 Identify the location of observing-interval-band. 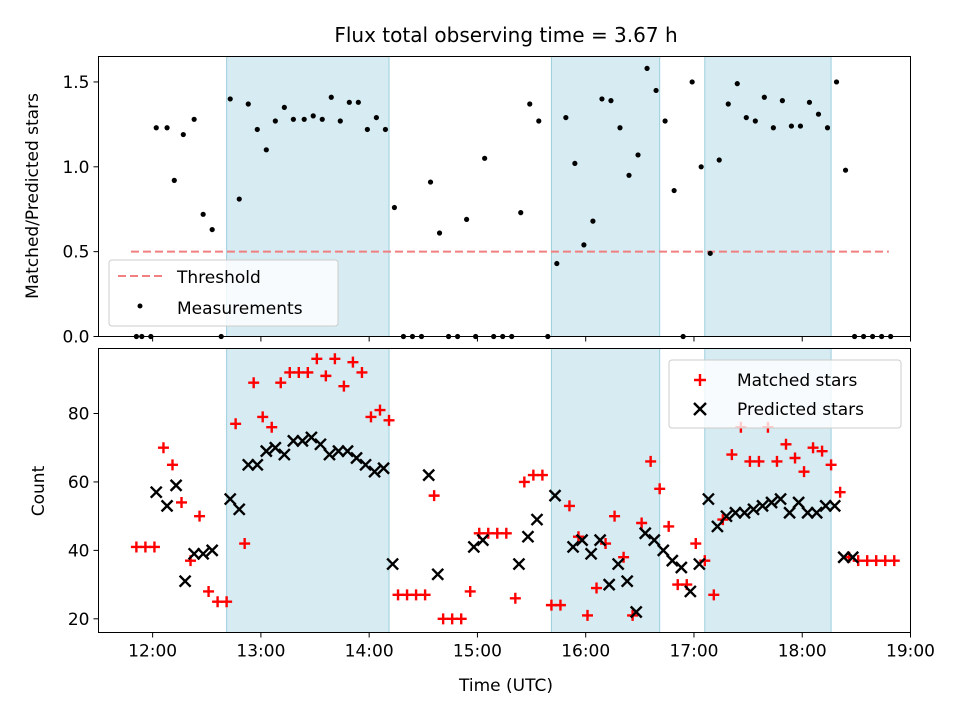
(308, 490).